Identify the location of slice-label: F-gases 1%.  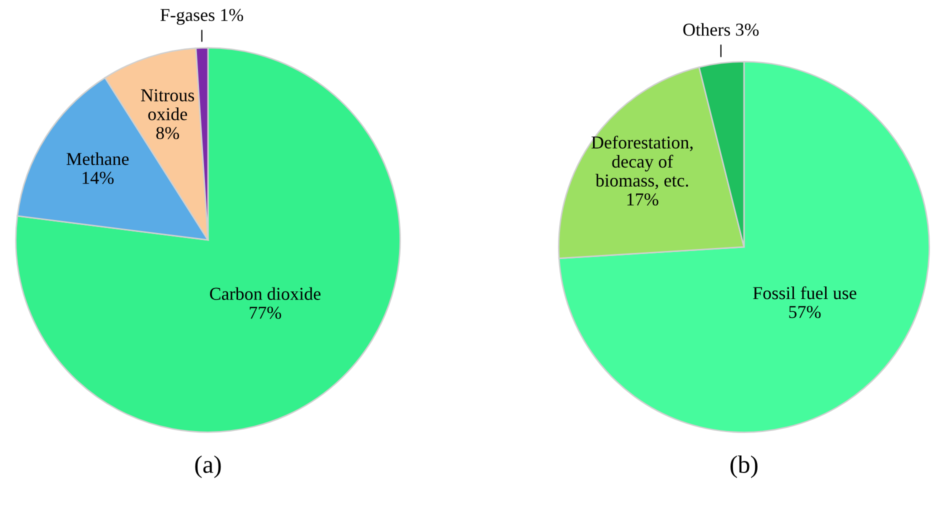
(202, 16).